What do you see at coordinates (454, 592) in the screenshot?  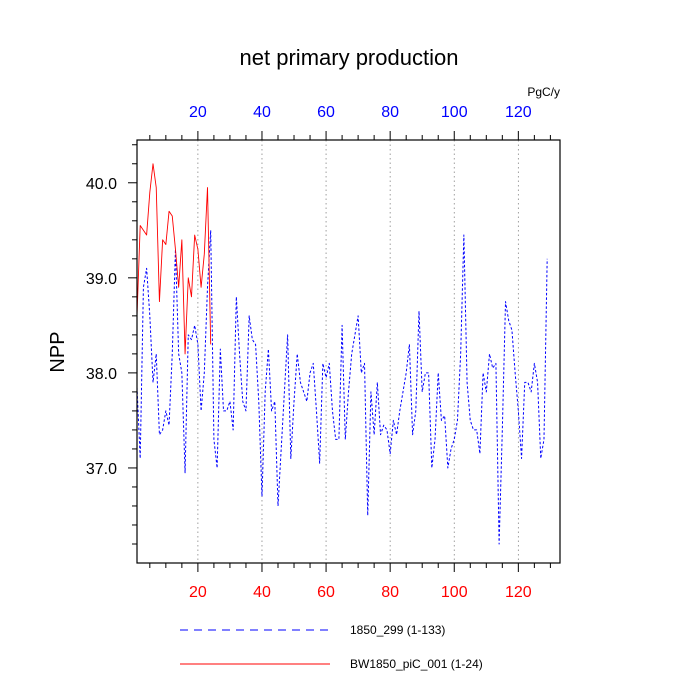 I see `x-tick-label-bottom: 100` at bounding box center [454, 592].